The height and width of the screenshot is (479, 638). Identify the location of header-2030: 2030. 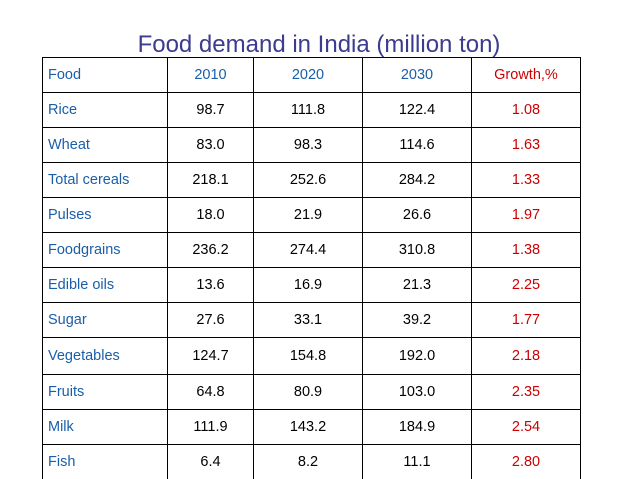
(417, 75).